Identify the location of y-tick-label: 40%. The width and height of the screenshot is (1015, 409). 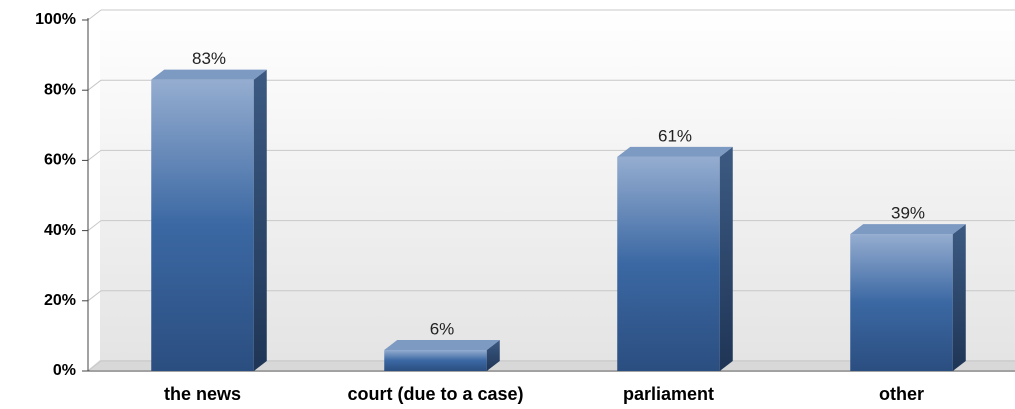
(60, 230).